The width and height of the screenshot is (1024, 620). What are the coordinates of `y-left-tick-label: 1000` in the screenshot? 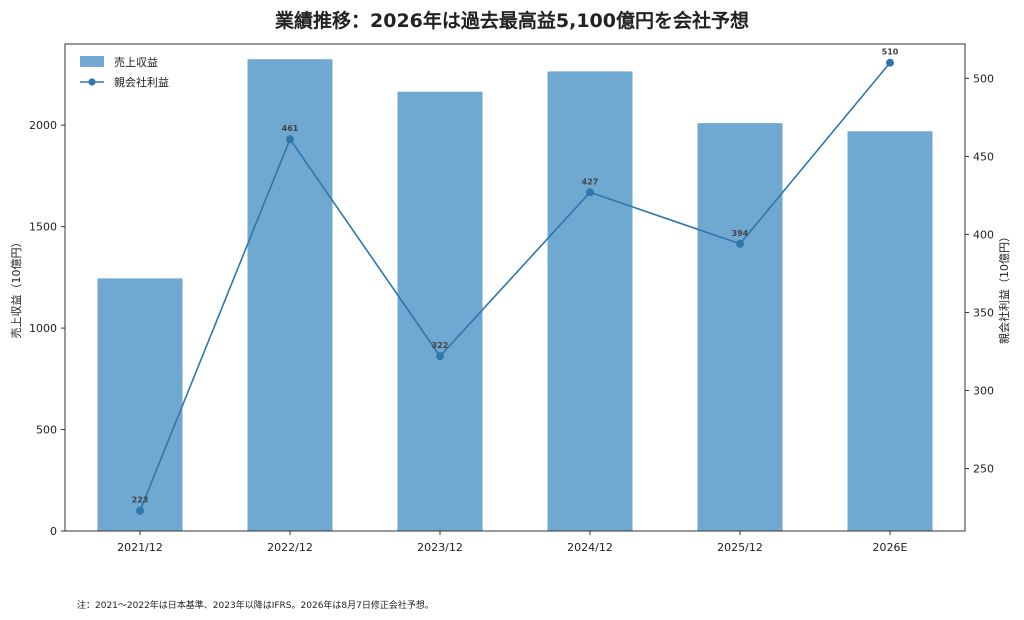 It's located at (43, 328).